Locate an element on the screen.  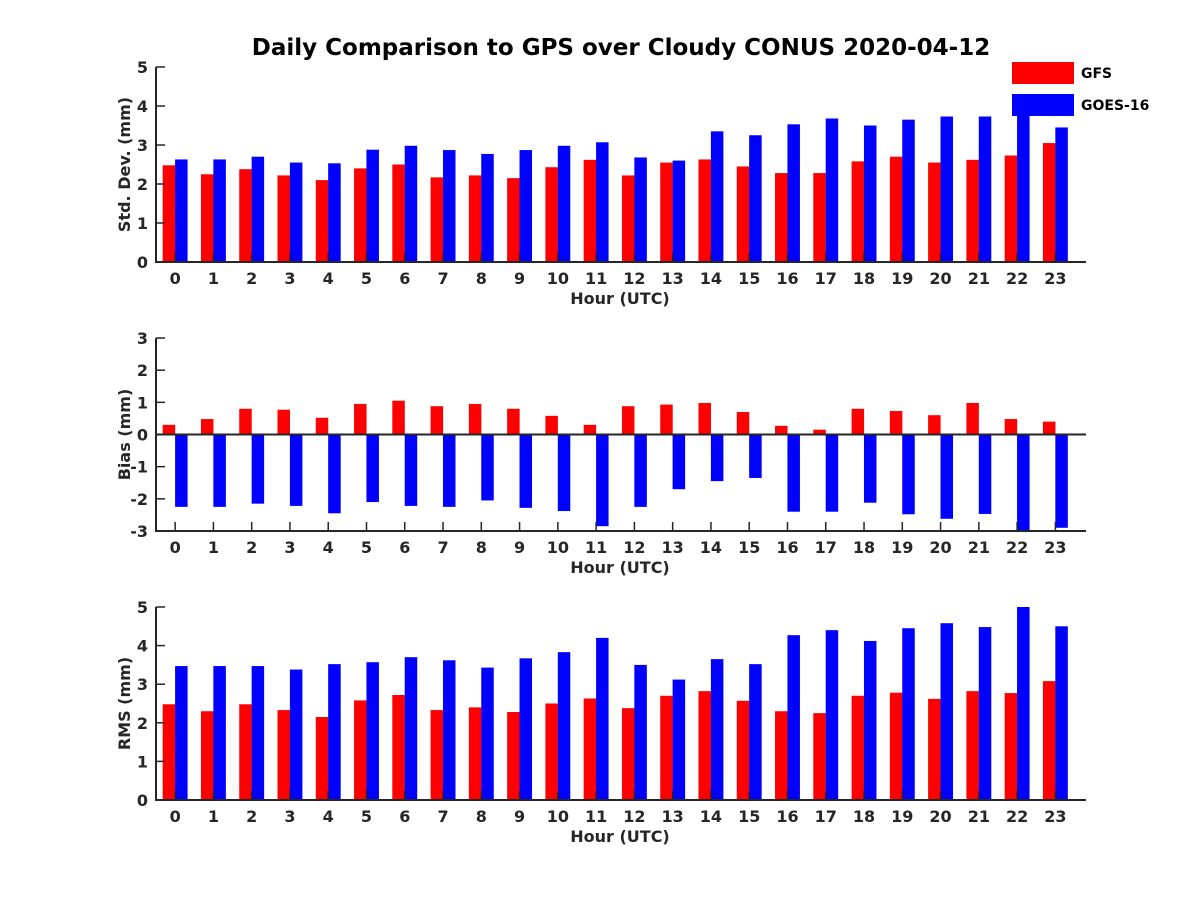
y-axis-label: Bias (mm) is located at coordinates (124, 435).